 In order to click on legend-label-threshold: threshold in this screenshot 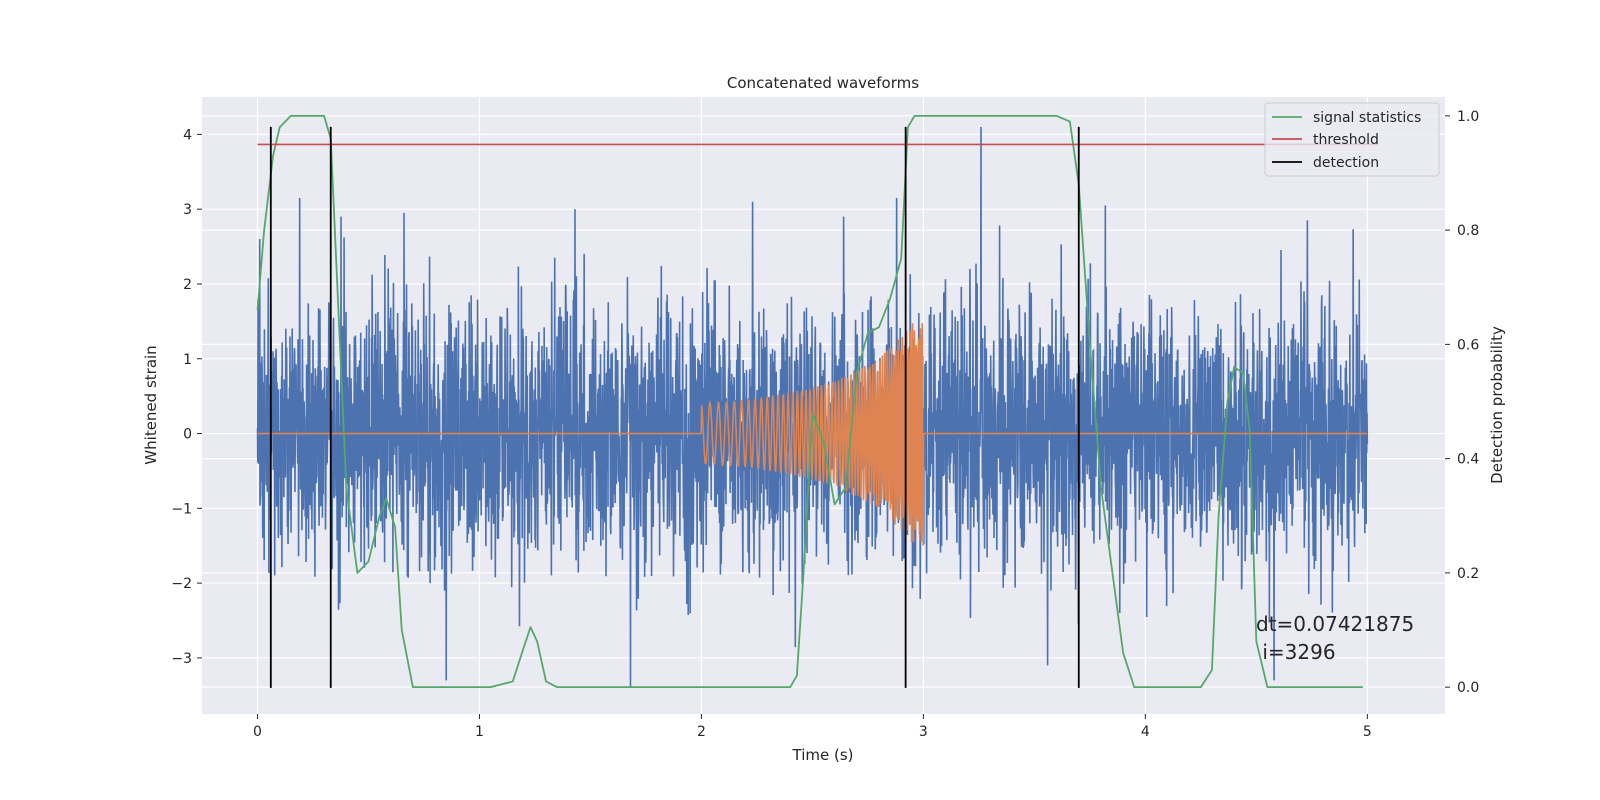, I will do `click(1346, 140)`.